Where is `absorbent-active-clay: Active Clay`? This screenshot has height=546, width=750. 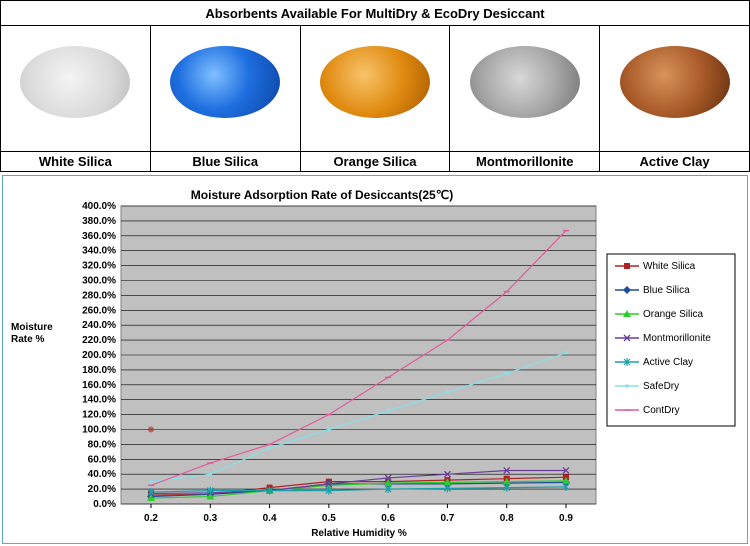
absorbent-active-clay: Active Clay is located at coordinates (675, 98).